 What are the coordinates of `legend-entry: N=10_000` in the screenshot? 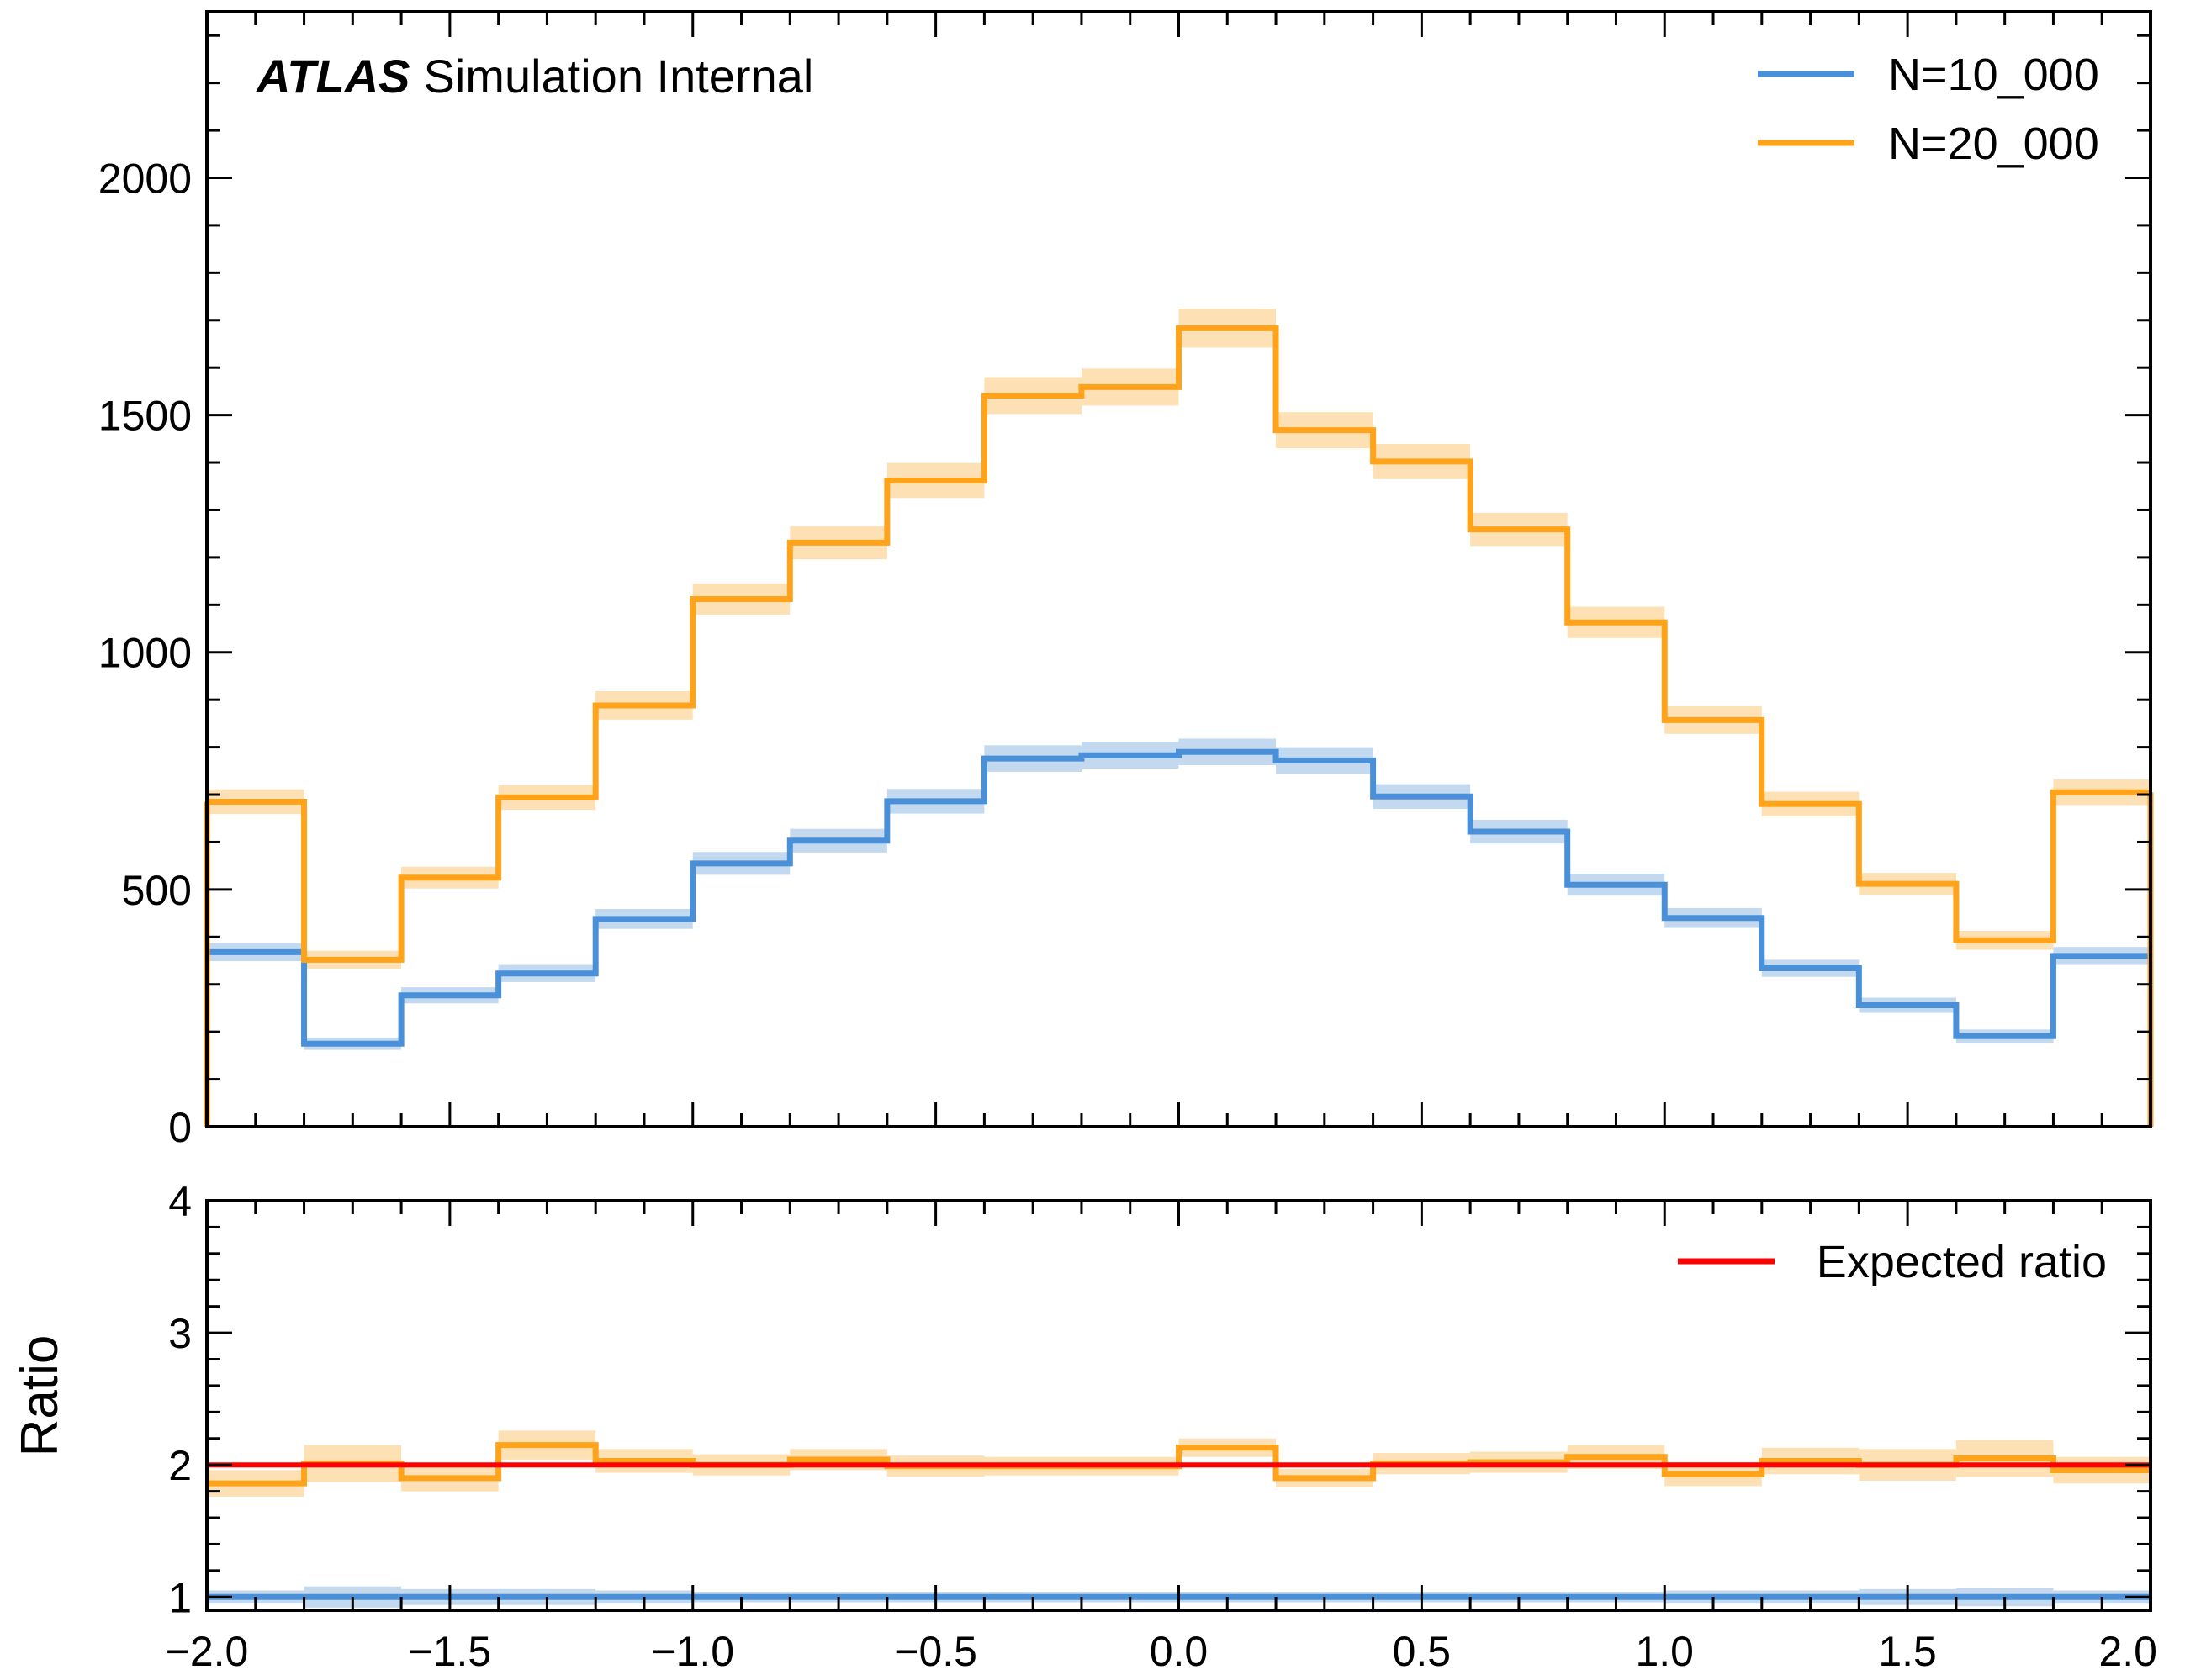 It's located at (1993, 75).